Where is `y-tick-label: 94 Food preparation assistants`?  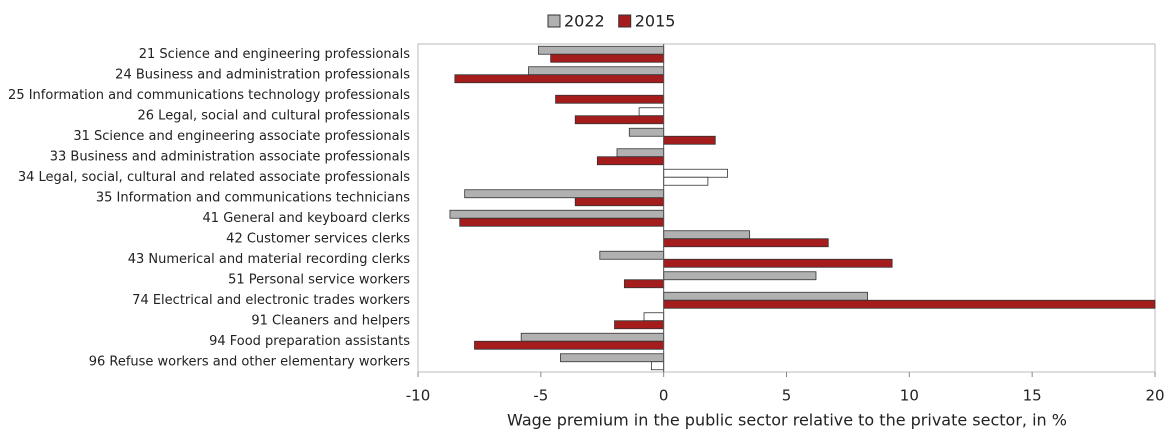
y-tick-label: 94 Food preparation assistants is located at coordinates (309, 341).